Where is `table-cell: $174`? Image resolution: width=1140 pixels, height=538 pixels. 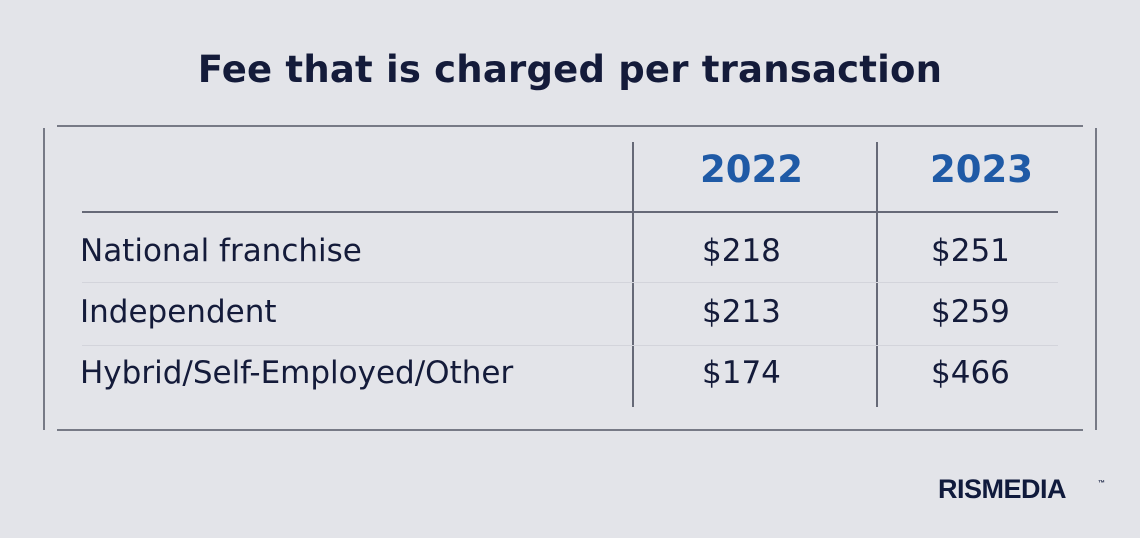 table-cell: $174 is located at coordinates (741, 373).